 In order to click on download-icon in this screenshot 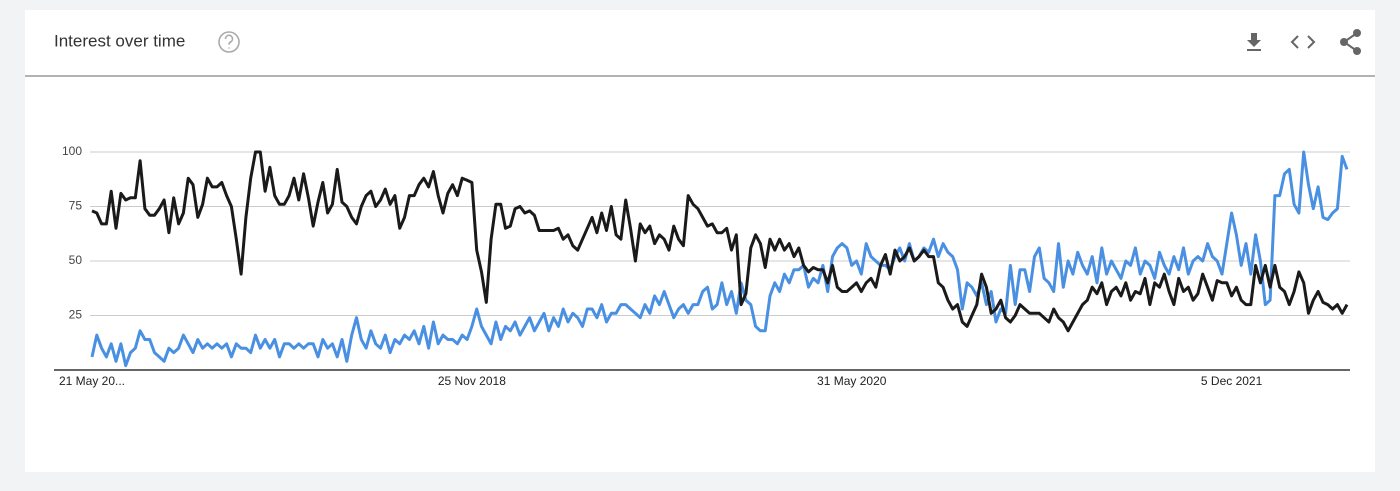, I will do `click(1254, 42)`.